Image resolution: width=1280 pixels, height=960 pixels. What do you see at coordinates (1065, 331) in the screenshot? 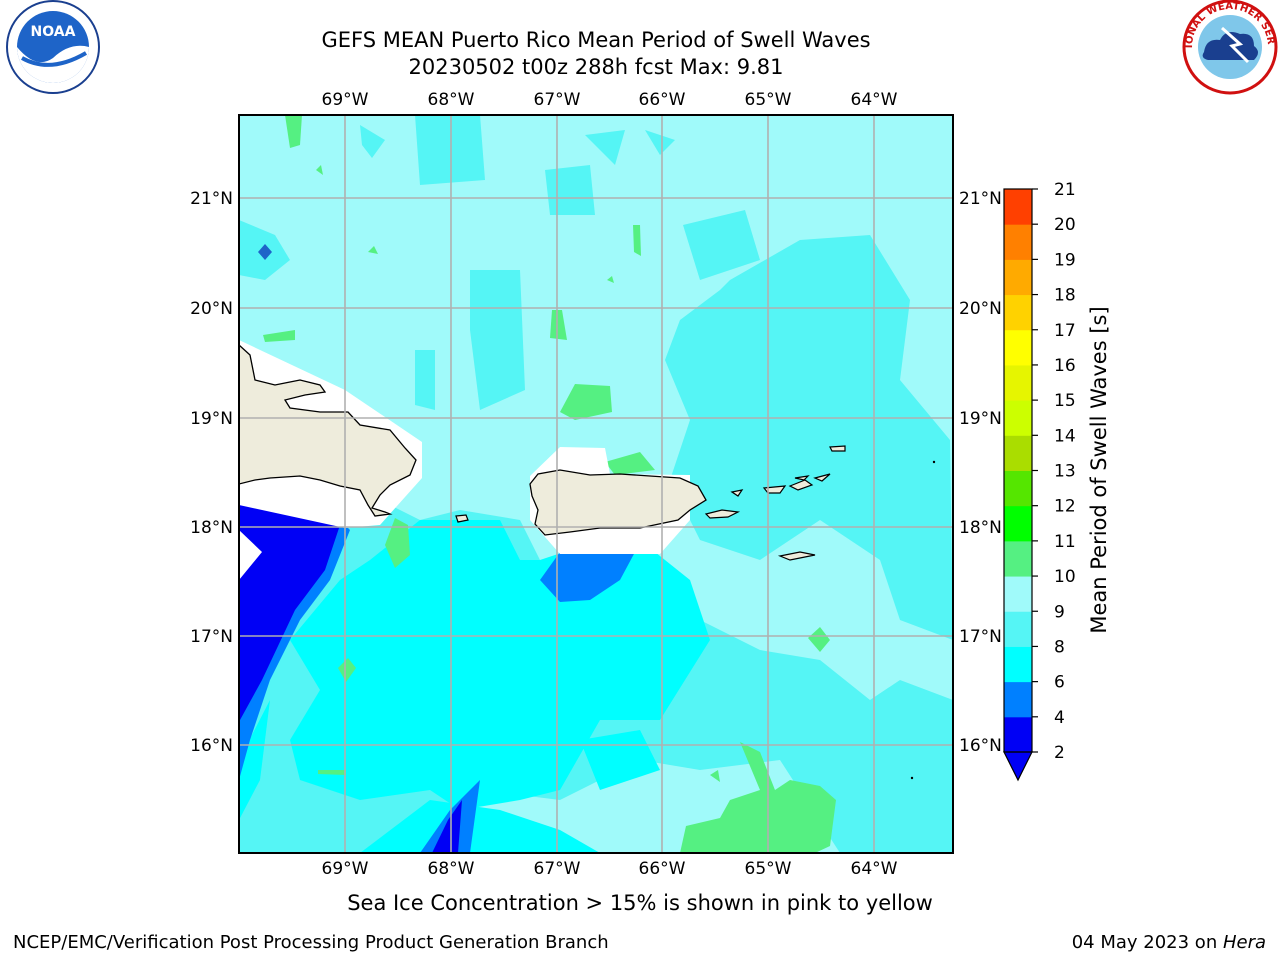
I see `colorbar-tick-label: 17` at bounding box center [1065, 331].